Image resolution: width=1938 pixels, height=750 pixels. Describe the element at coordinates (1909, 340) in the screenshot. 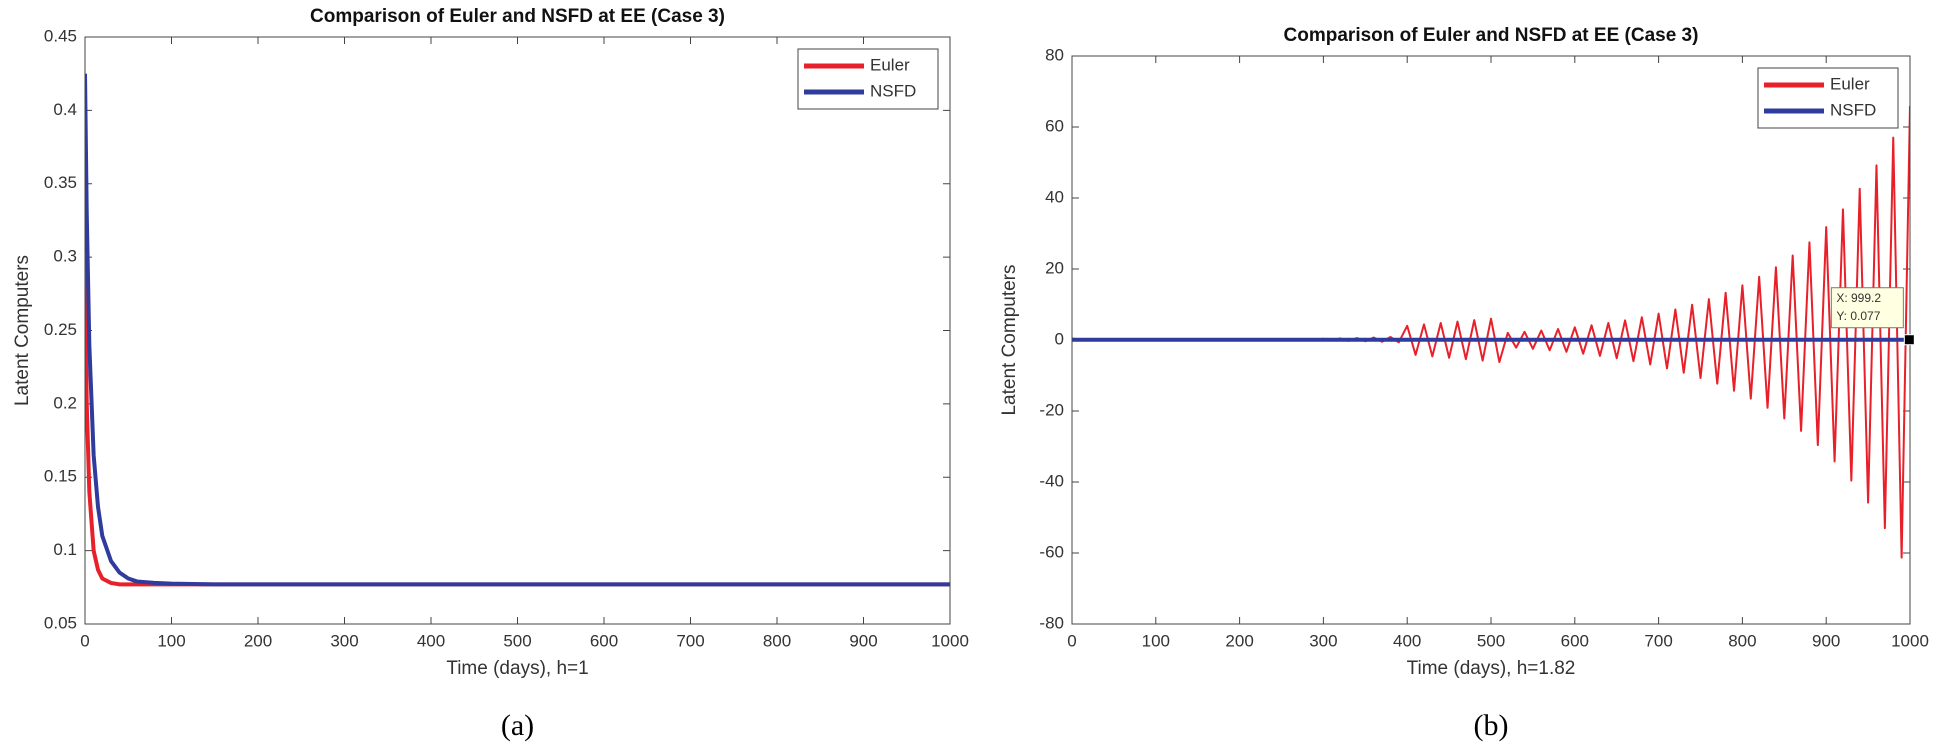

I see `datatip-marker` at that location.